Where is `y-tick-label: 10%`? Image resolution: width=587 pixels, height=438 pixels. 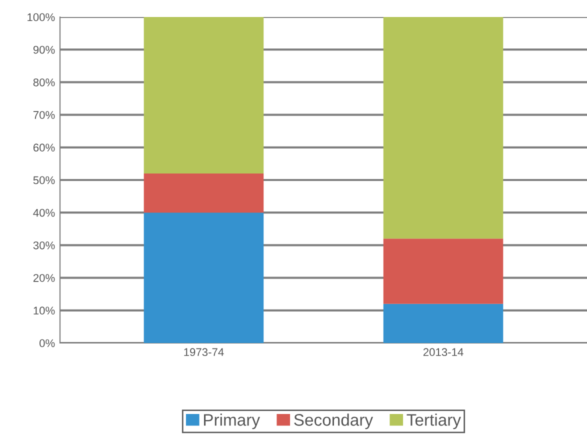
y-tick-label: 10% is located at coordinates (44, 310).